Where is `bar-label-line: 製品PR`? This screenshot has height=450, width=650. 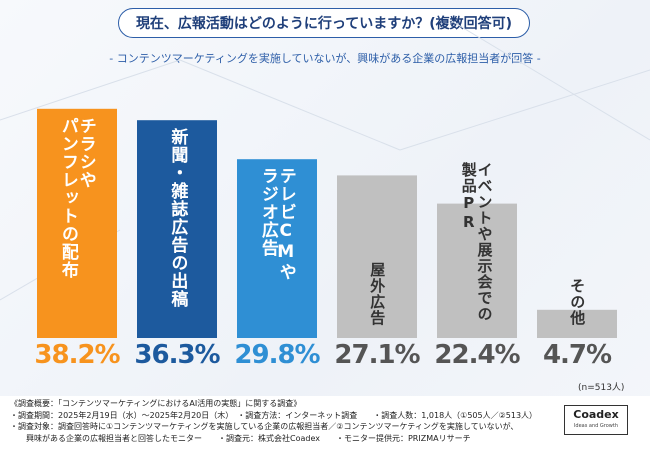 bar-label-line: 製品PR is located at coordinates (468, 197).